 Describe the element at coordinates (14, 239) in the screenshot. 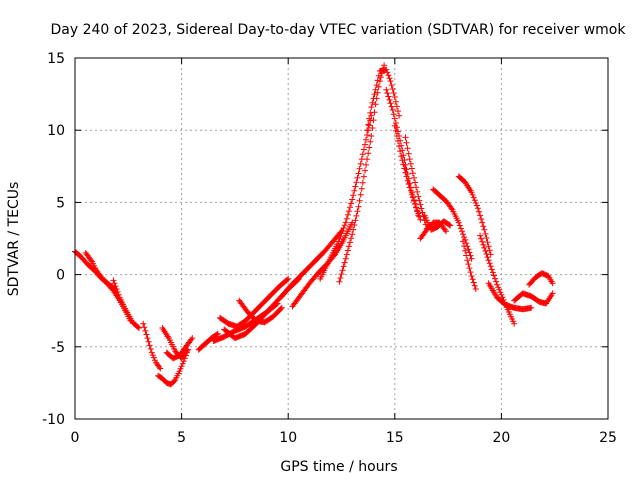

I see `y-axis-label: SDTVAR / TECUs` at that location.